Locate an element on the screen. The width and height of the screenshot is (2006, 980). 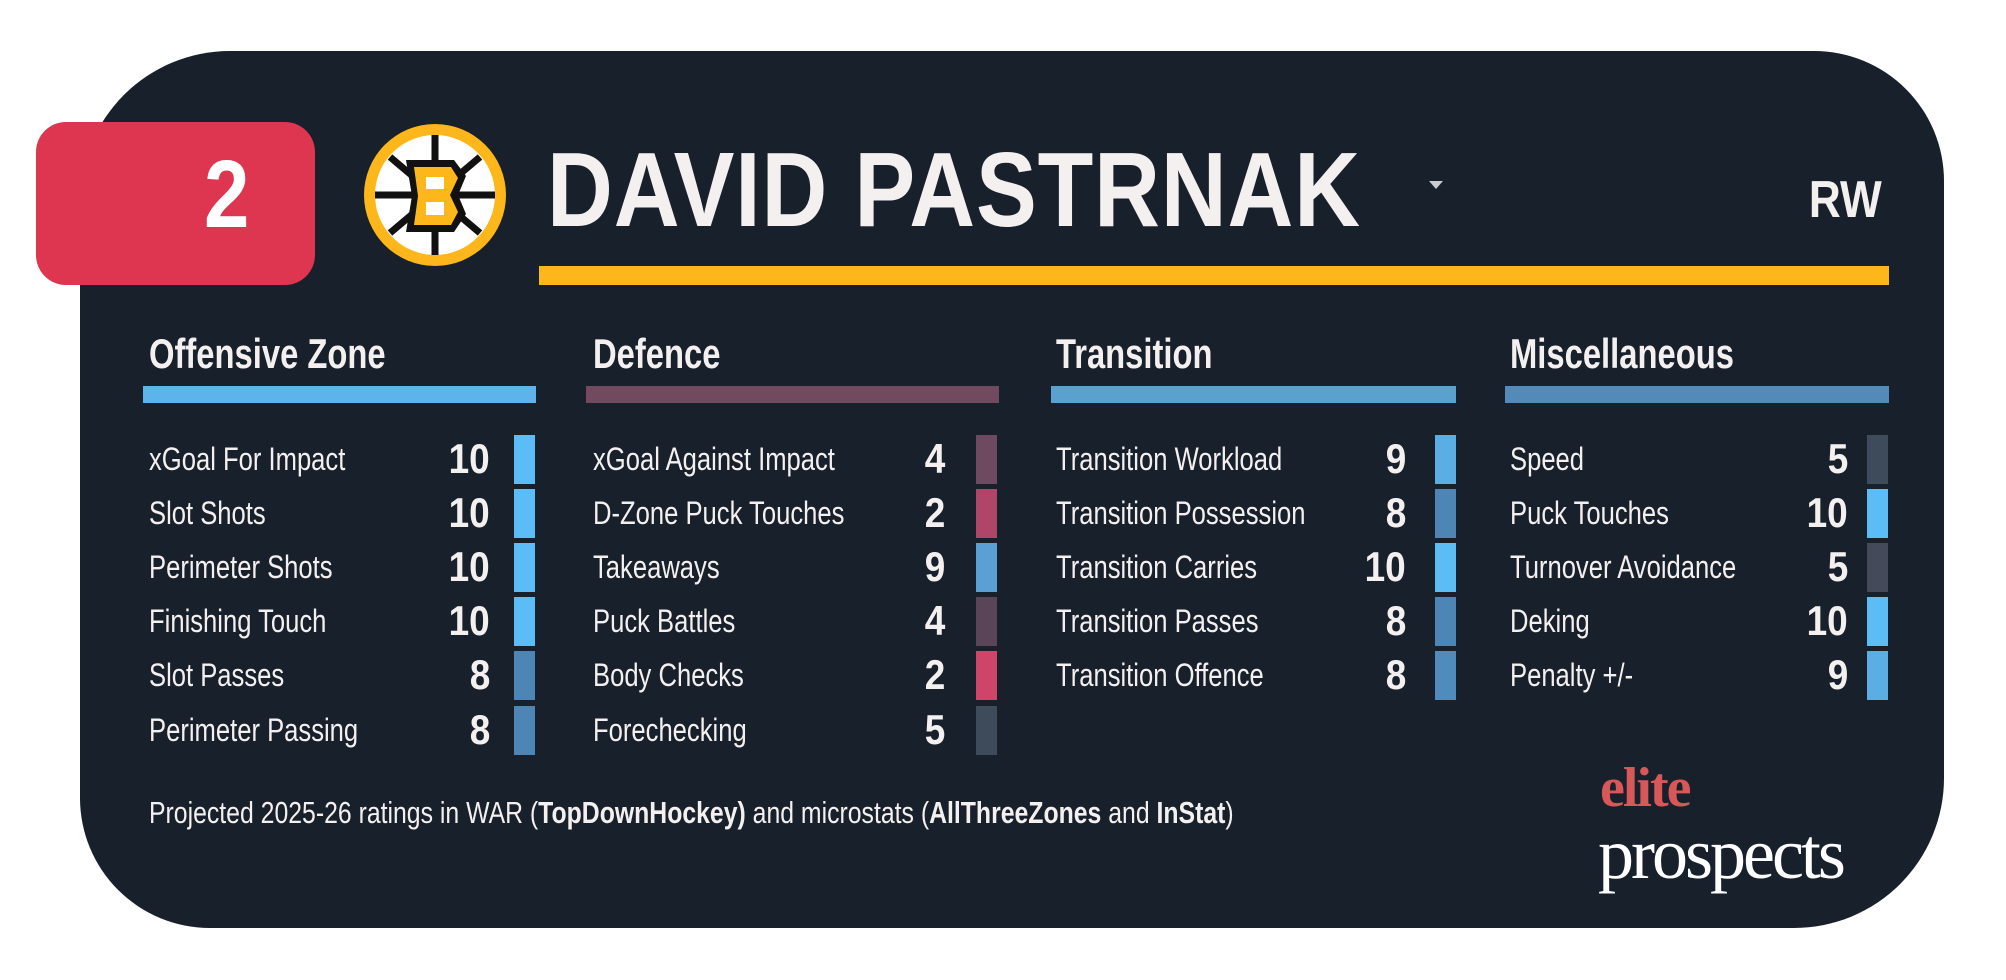
section-bar-transition is located at coordinates (1253, 394).